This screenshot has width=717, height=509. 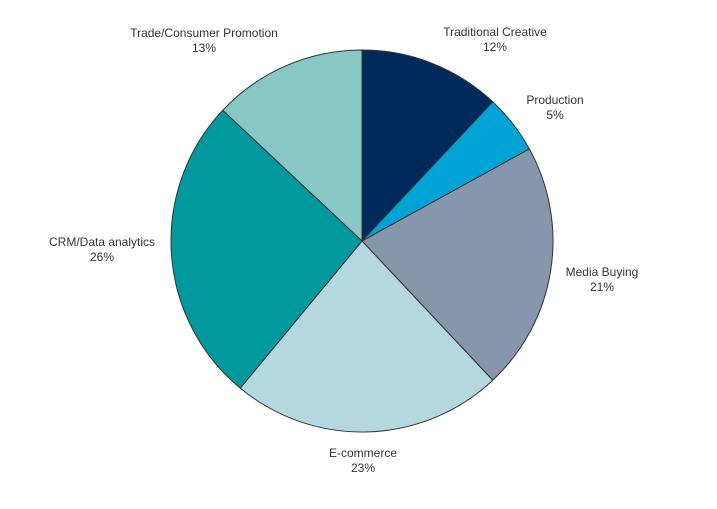 What do you see at coordinates (292, 145) in the screenshot?
I see `pie-slice-trade-consumer-promotion` at bounding box center [292, 145].